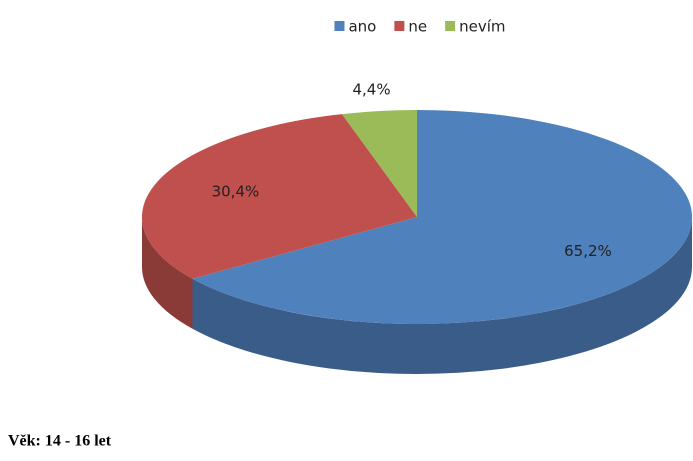 This screenshot has height=461, width=693. Describe the element at coordinates (167, 273) in the screenshot. I see `slice-side` at that location.